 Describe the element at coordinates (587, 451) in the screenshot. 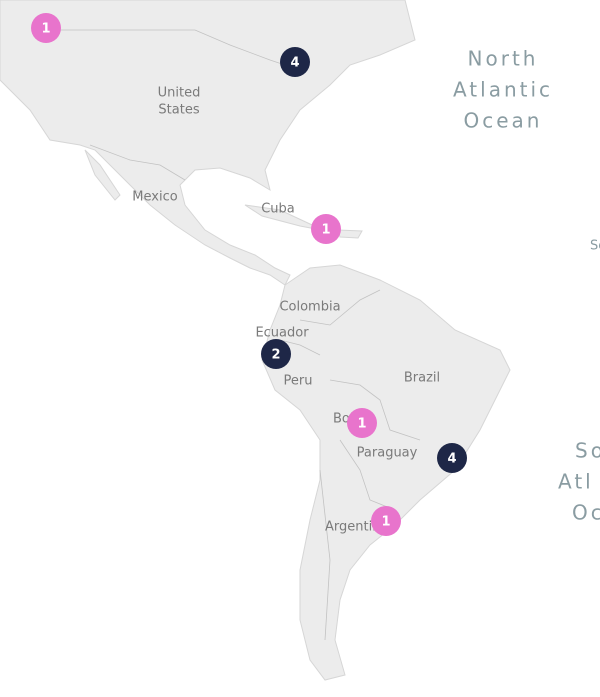

I see `ocean-label: So` at that location.